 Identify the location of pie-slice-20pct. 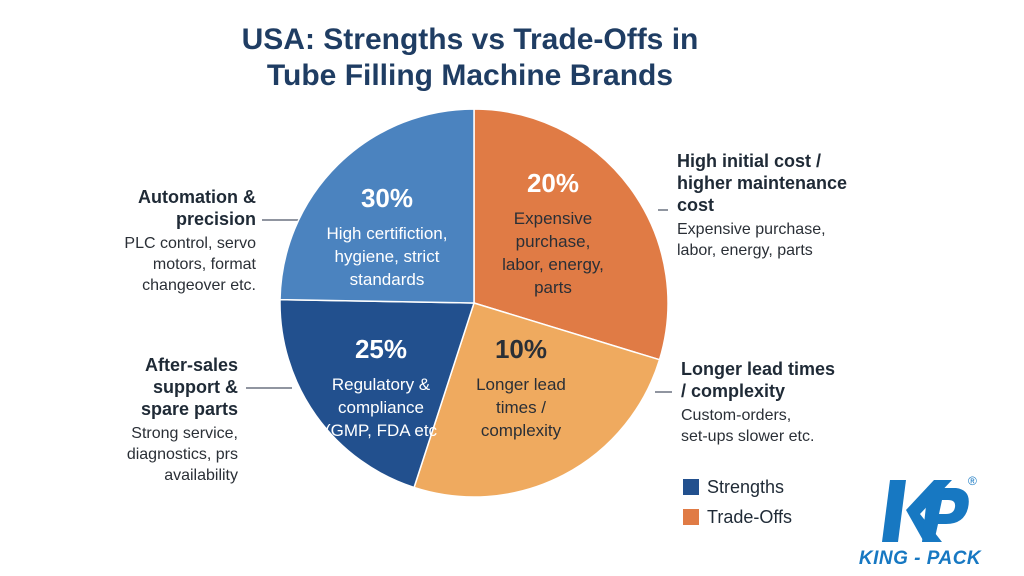
(571, 234).